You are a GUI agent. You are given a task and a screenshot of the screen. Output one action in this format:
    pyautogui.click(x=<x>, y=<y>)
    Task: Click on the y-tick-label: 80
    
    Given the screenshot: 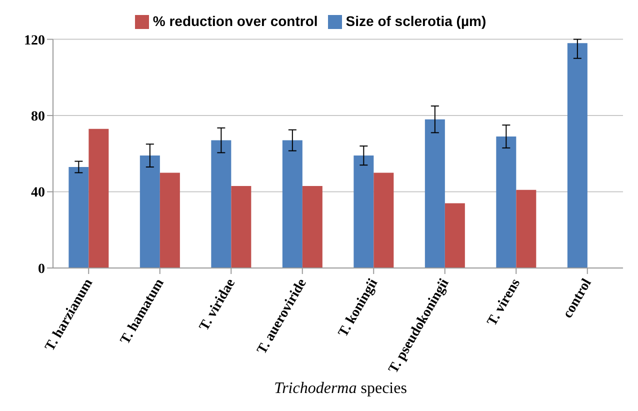 What is the action you would take?
    pyautogui.click(x=38, y=117)
    